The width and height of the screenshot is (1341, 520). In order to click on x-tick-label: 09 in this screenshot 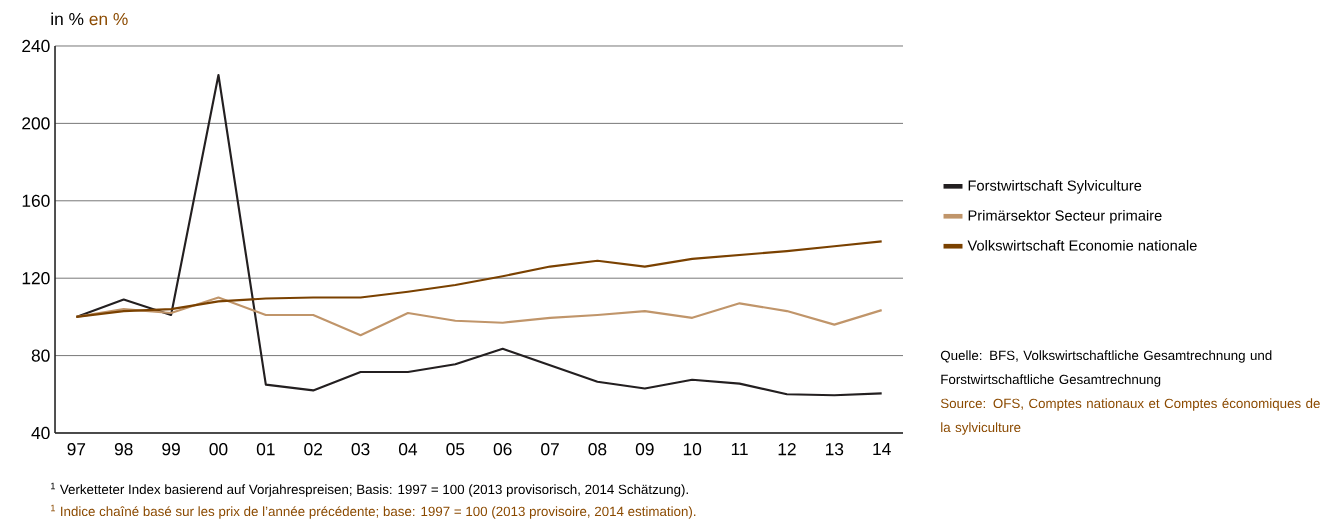, I will do `click(644, 449)`.